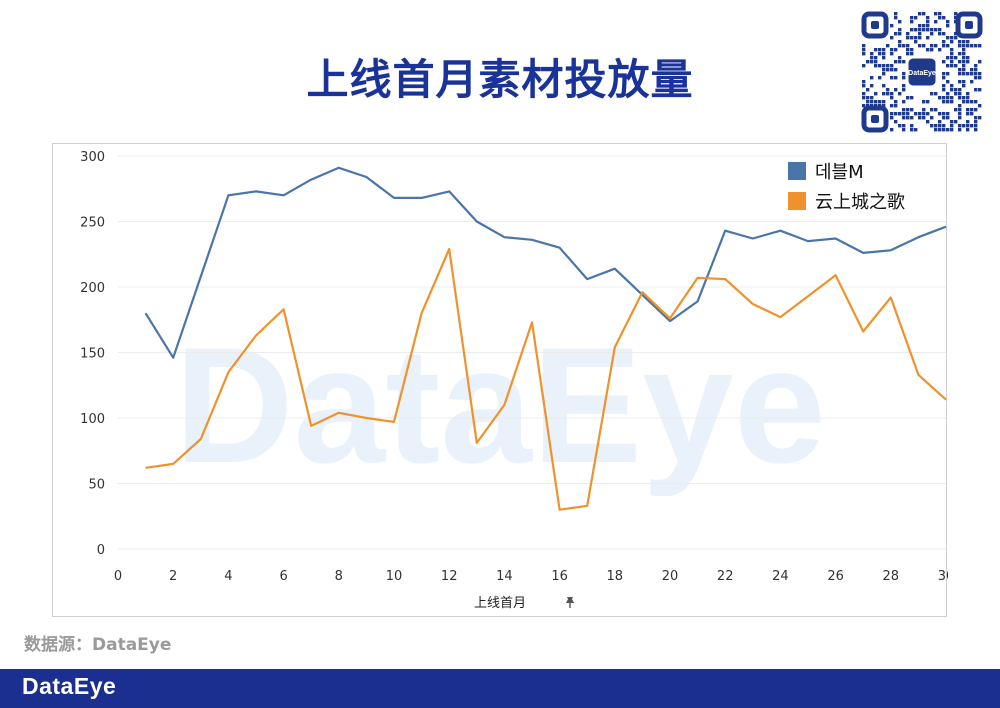  What do you see at coordinates (835, 576) in the screenshot?
I see `x-tick-label: 26` at bounding box center [835, 576].